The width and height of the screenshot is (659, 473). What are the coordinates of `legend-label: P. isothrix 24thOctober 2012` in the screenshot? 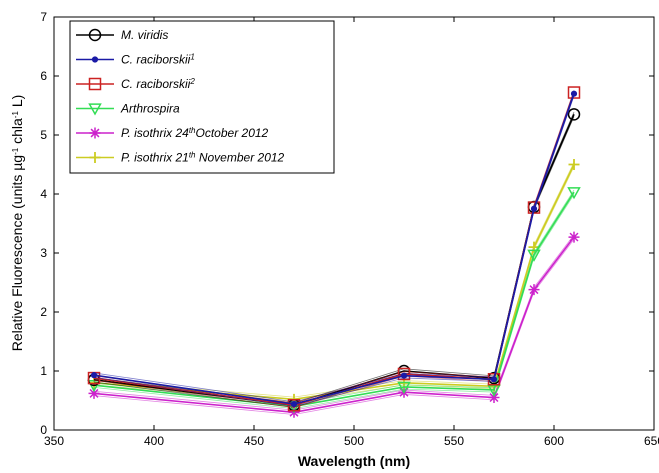 It's located at (195, 133).